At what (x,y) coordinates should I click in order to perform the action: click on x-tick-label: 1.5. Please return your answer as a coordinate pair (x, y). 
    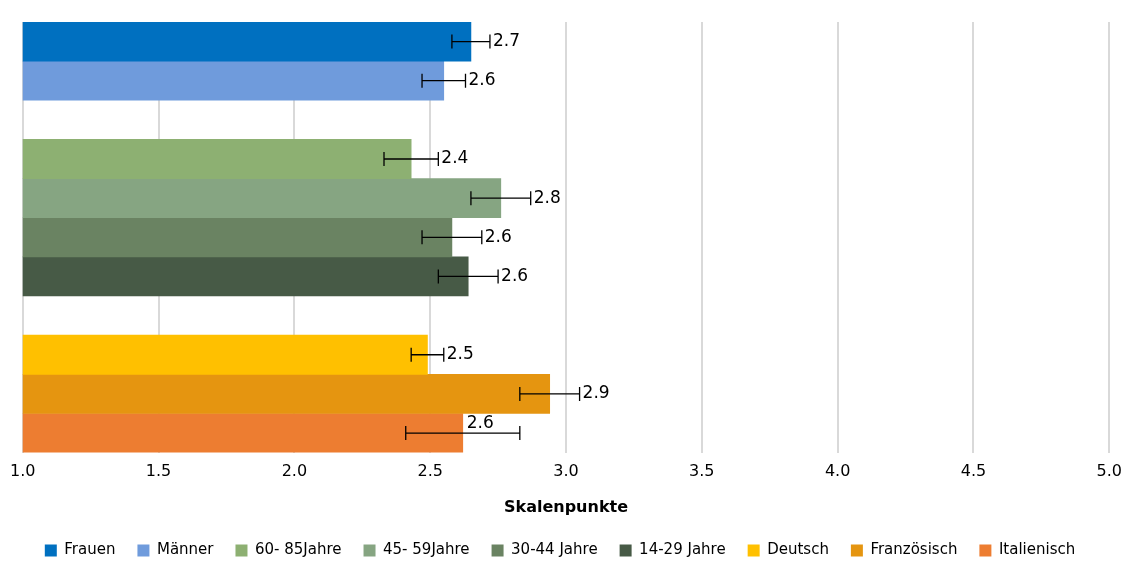
    Looking at the image, I should click on (158, 471).